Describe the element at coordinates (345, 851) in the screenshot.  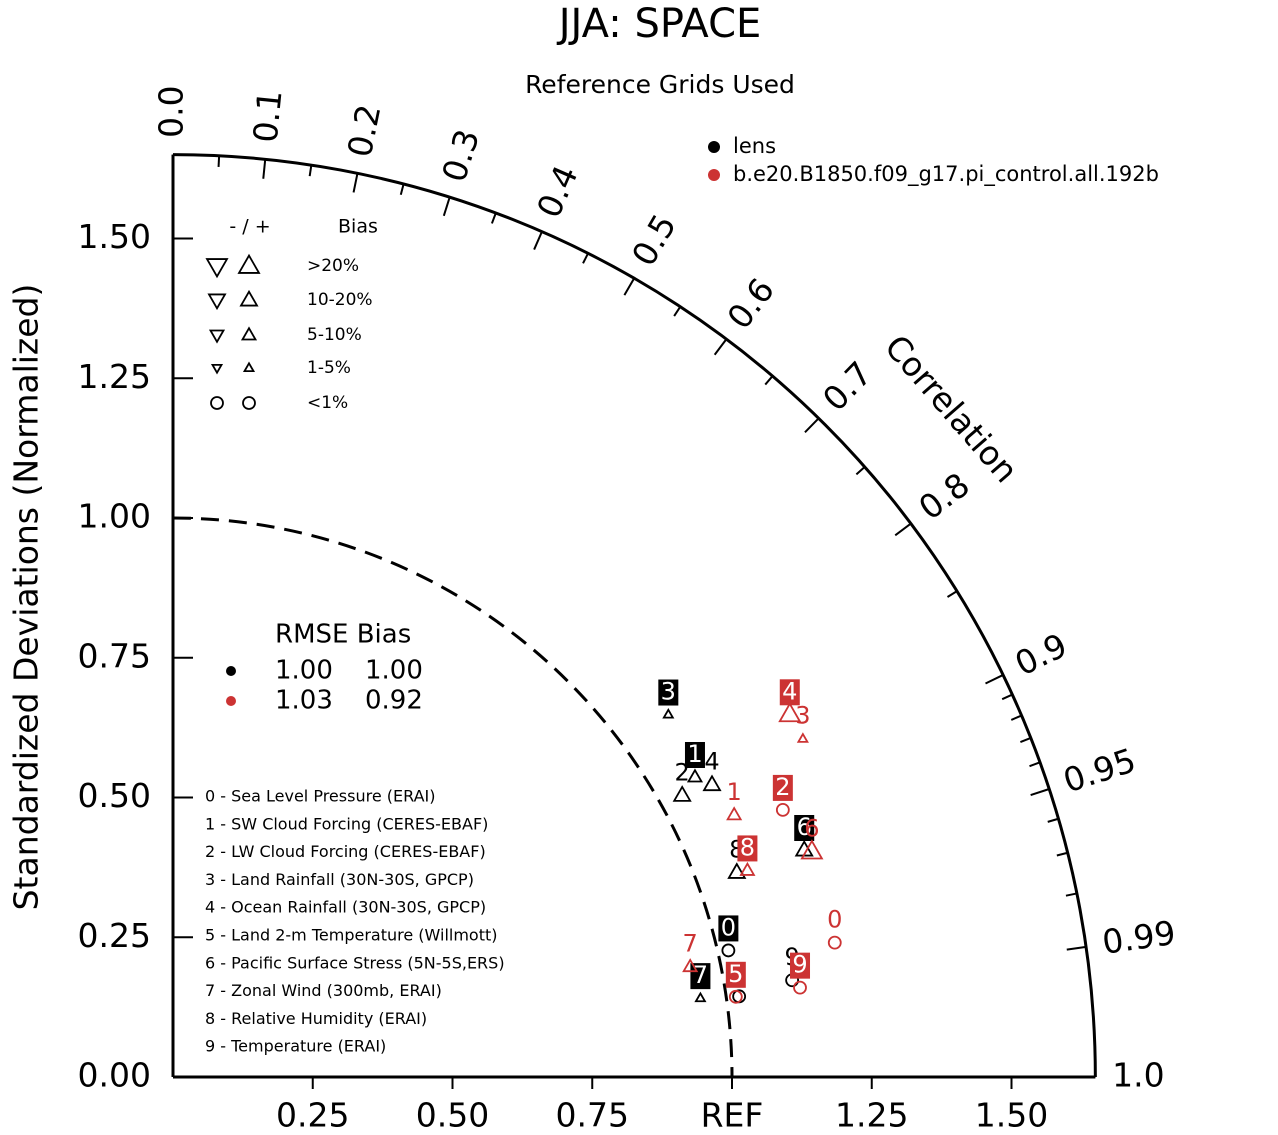
I see `variable-label: 2 - LW Cloud Forcing (CERES-EBAF)` at that location.